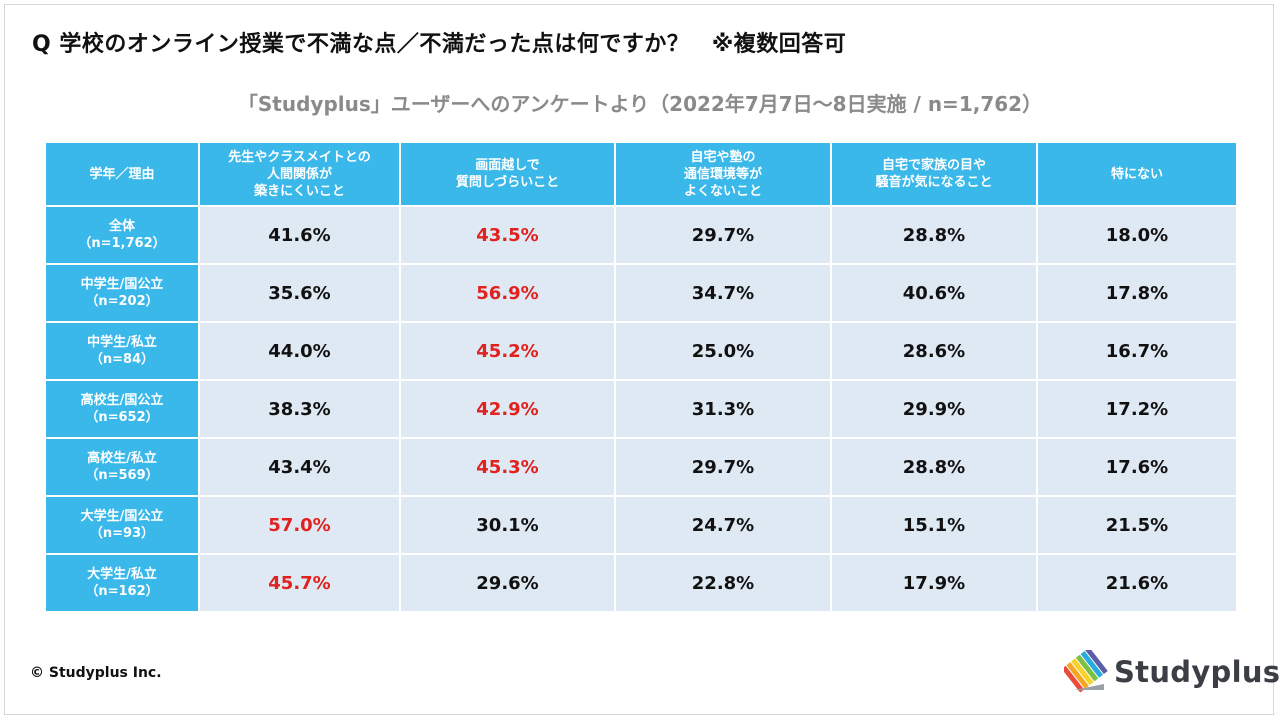 Image resolution: width=1280 pixels, height=720 pixels. Describe the element at coordinates (723, 351) in the screenshot. I see `value-cell: 25.0%` at that location.